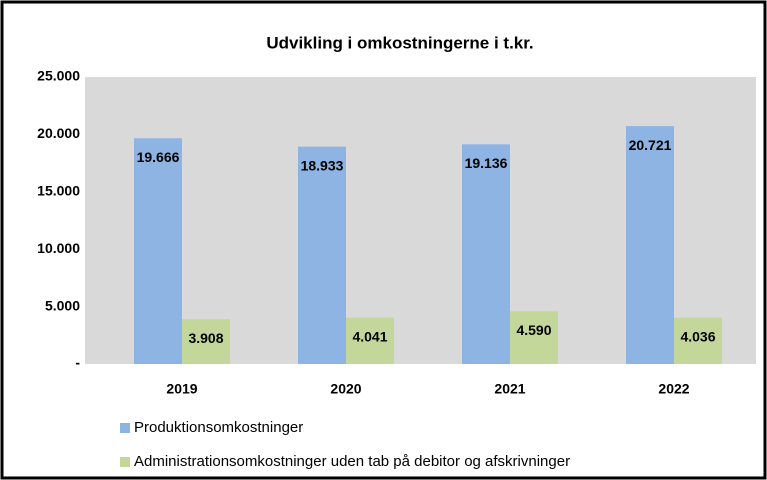 The image size is (767, 480). I want to click on x-tick-label: 2019, so click(181, 389).